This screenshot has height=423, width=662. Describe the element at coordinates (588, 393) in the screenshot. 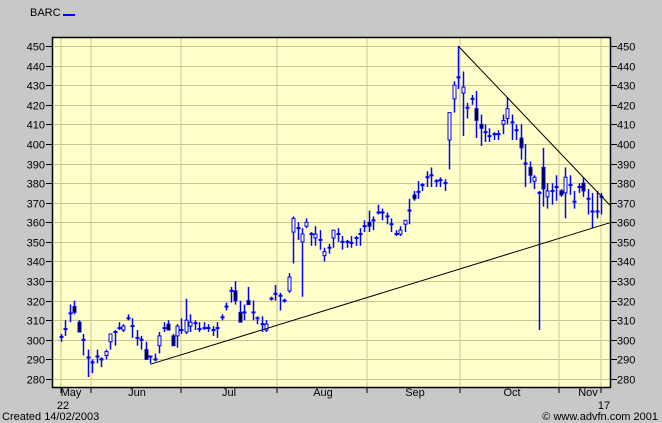

I see `x-tick-label: Nov` at that location.